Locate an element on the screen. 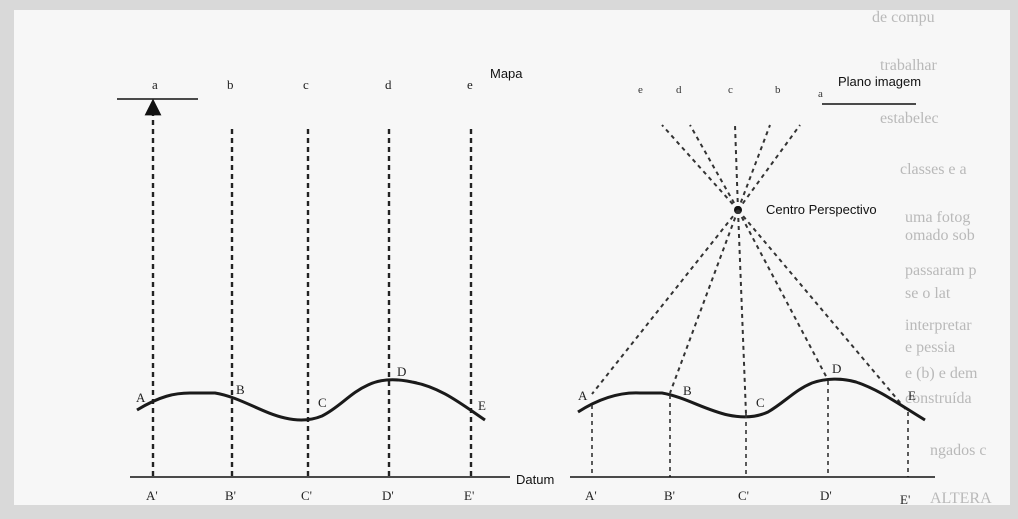 This screenshot has height=519, width=1018. ground-ray-a is located at coordinates (665, 302).